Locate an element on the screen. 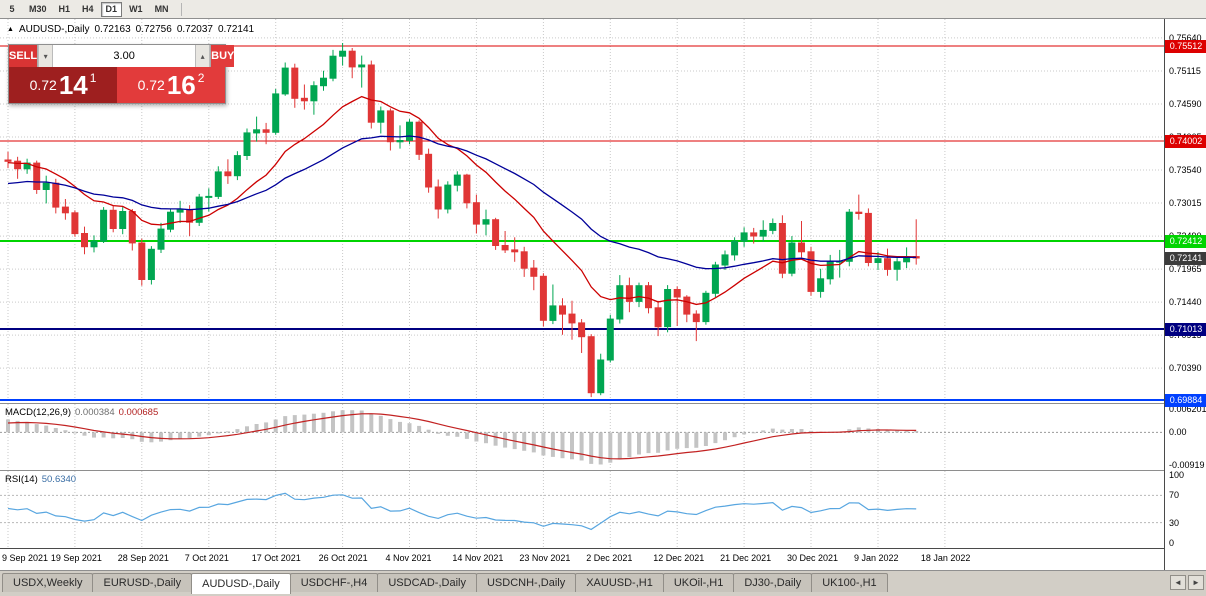  rsi-name: RSI(14) is located at coordinates (21, 479).